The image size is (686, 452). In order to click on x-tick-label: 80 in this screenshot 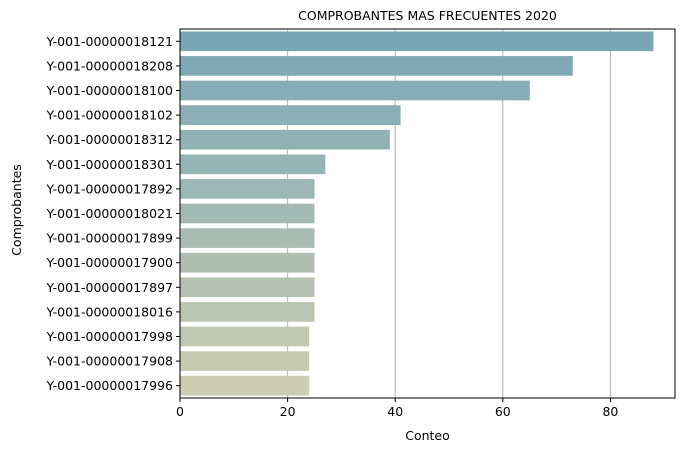, I will do `click(610, 411)`.